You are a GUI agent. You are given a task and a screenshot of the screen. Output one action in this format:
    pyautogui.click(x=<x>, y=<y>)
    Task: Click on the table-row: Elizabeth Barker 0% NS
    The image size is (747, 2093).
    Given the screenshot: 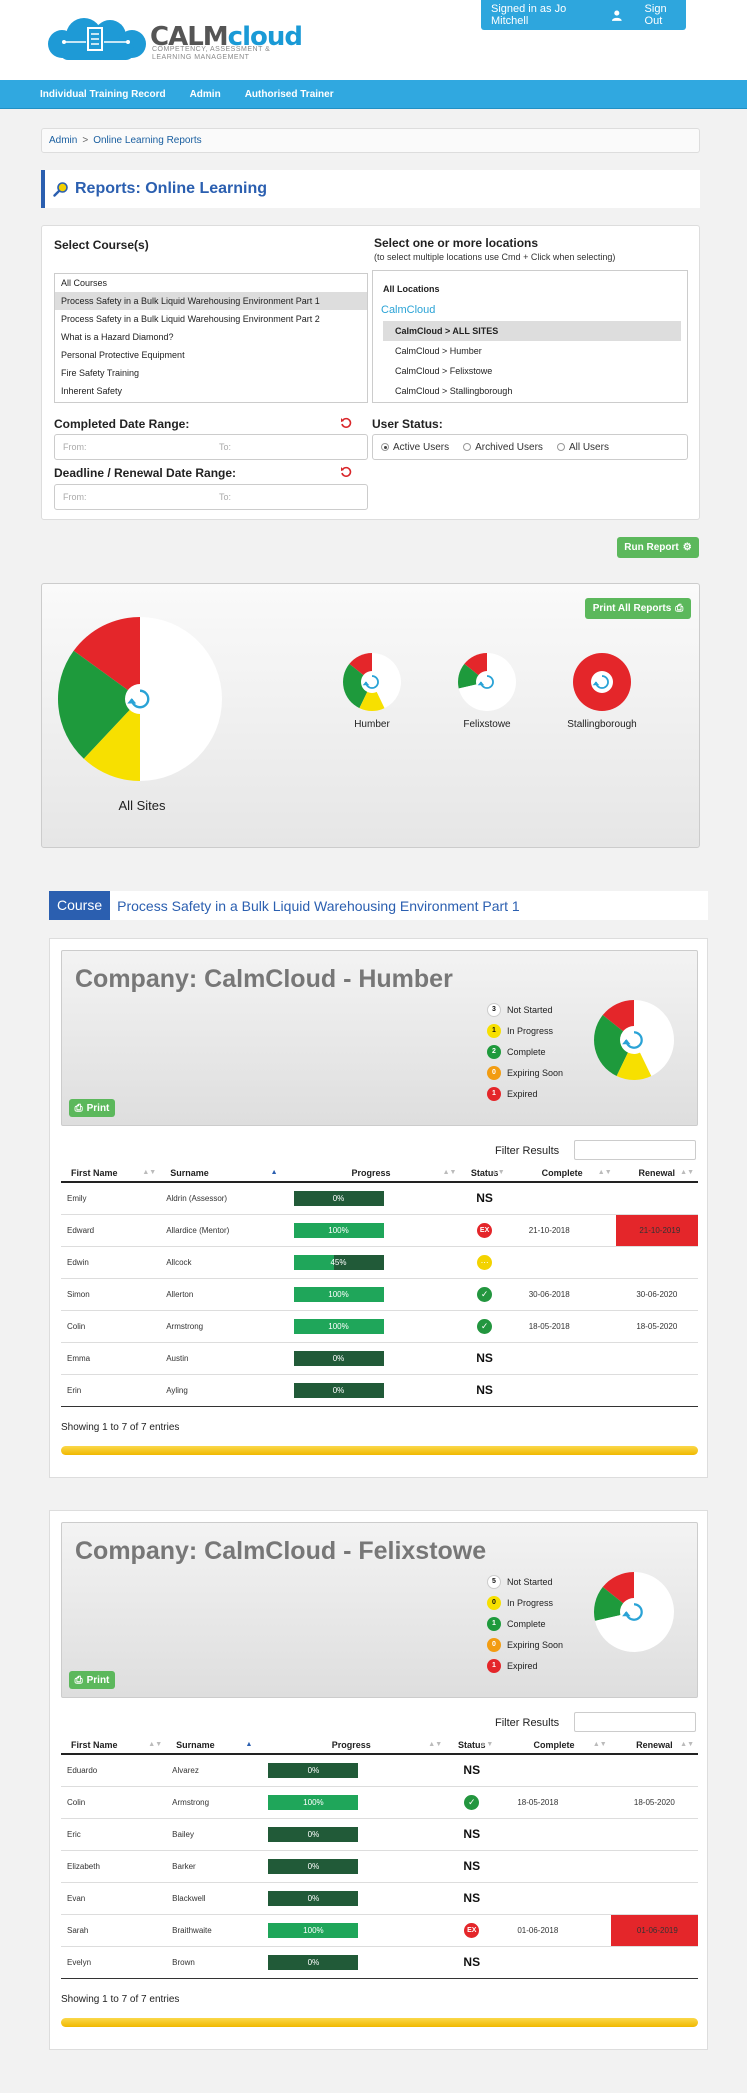 What is the action you would take?
    pyautogui.click(x=379, y=1866)
    